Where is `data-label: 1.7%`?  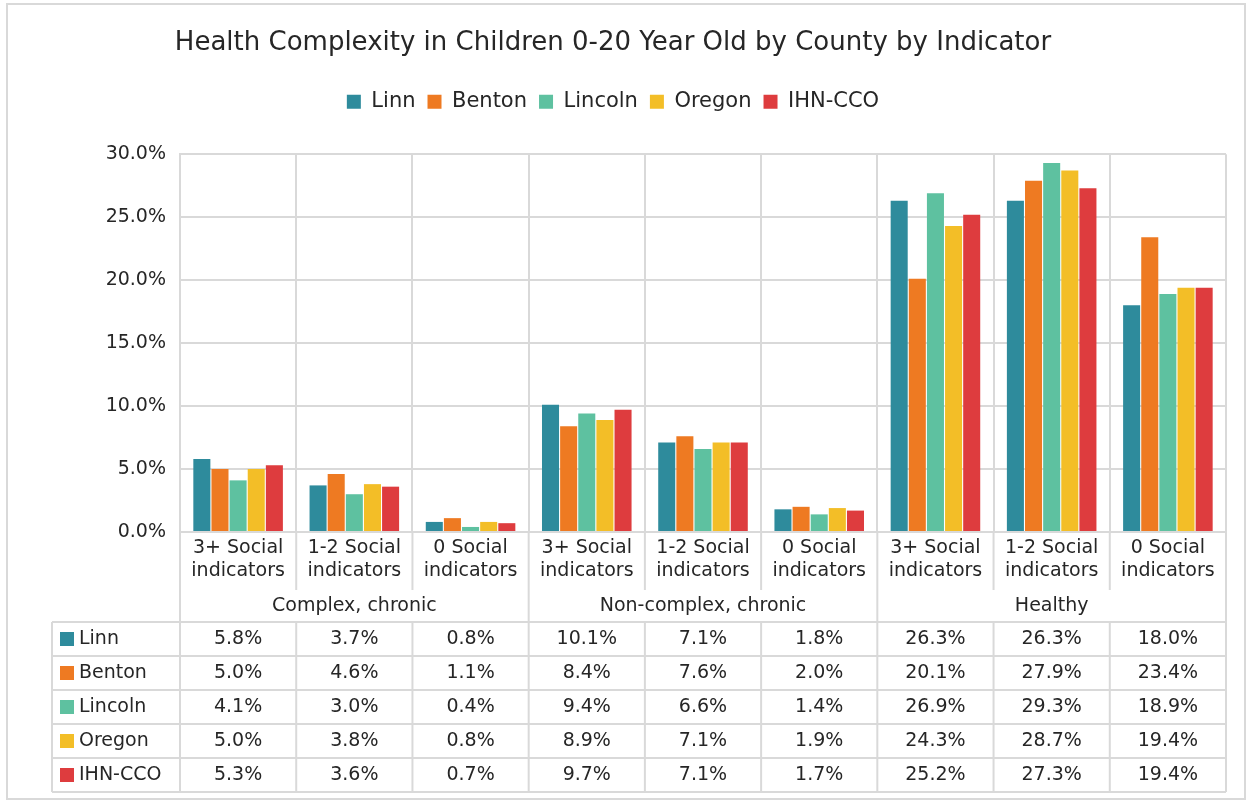 data-label: 1.7% is located at coordinates (819, 772).